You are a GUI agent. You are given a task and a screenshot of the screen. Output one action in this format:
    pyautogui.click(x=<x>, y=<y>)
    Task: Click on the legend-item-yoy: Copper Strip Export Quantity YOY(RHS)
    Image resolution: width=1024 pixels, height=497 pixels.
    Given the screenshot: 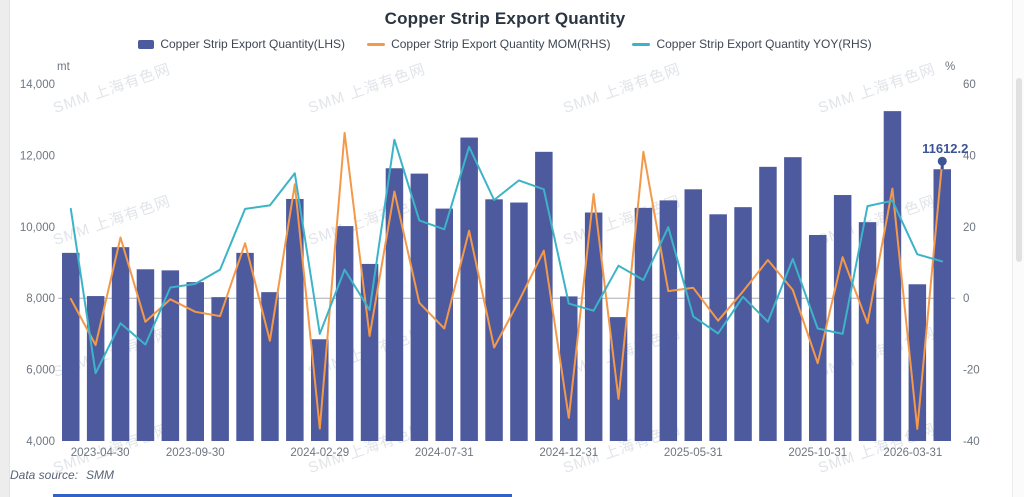 What is the action you would take?
    pyautogui.click(x=752, y=44)
    